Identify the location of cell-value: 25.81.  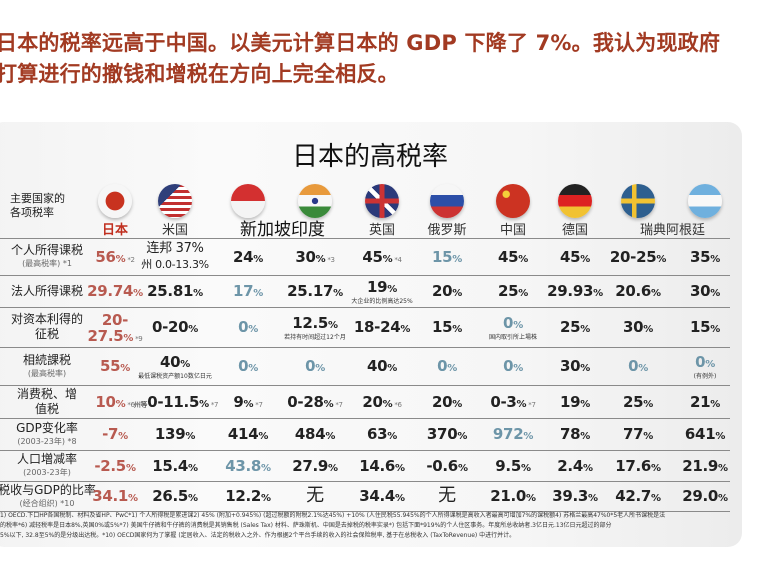
(170, 291).